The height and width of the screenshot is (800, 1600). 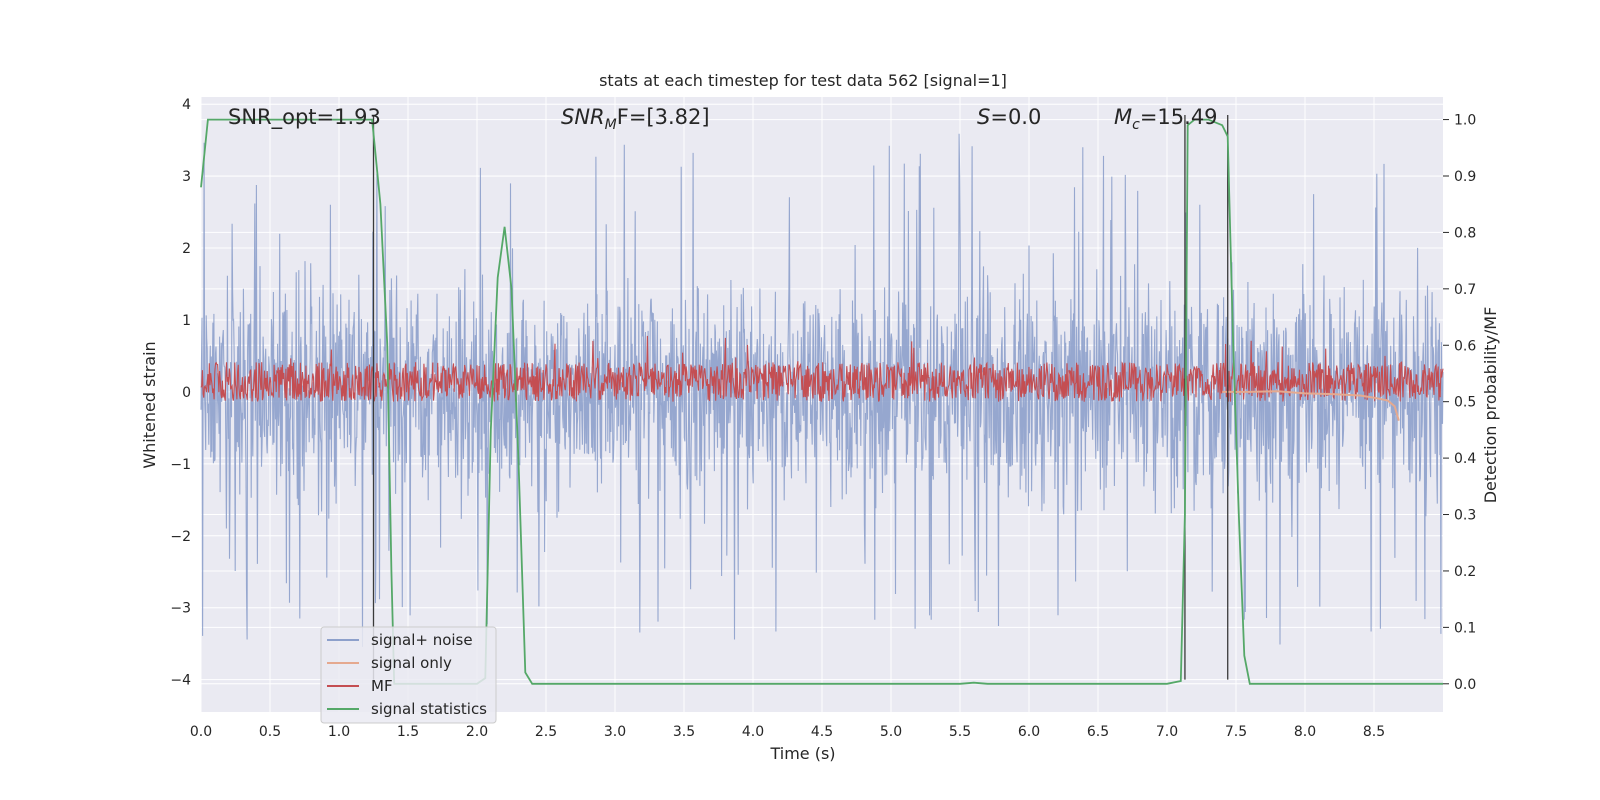 What do you see at coordinates (1465, 233) in the screenshot?
I see `y2-tick-label: 0.8` at bounding box center [1465, 233].